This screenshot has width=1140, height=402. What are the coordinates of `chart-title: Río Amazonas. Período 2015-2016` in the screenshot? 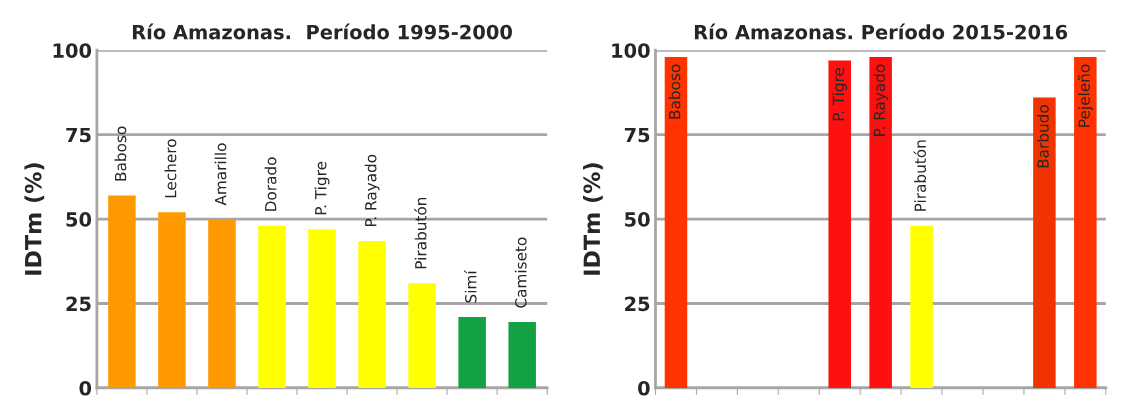 It's located at (881, 31).